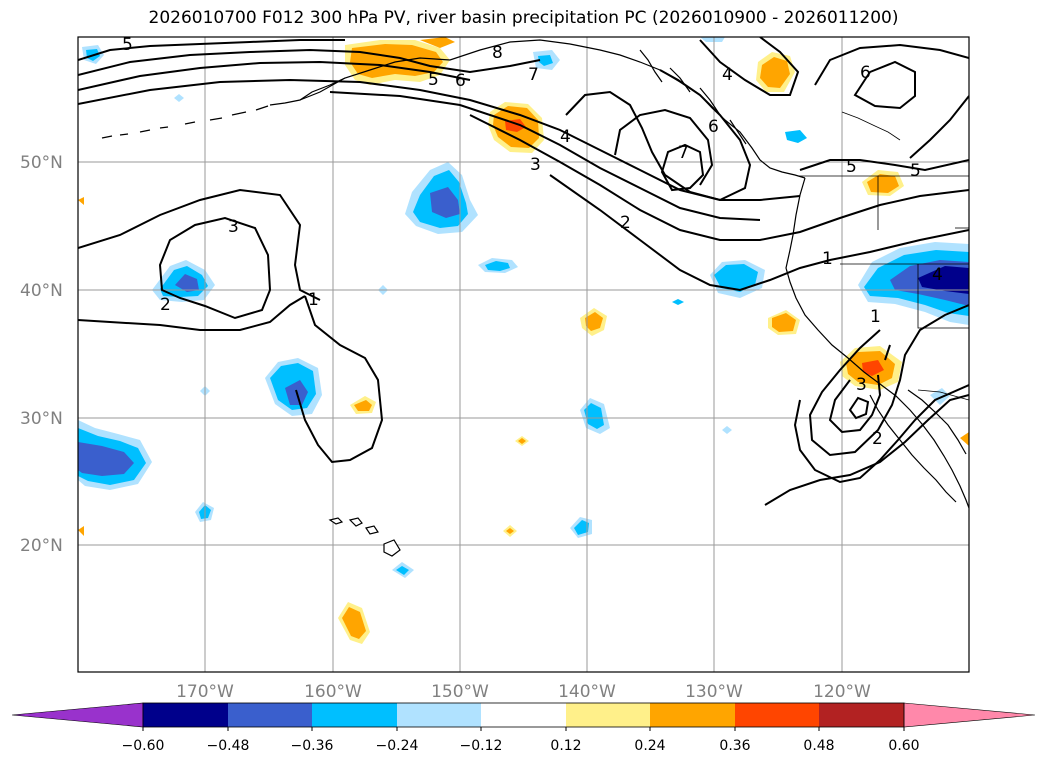 The image size is (1047, 765). I want to click on longitude-labels: 170°W 160°W 150°W 140°W 130°W 120°W, so click(523, 692).